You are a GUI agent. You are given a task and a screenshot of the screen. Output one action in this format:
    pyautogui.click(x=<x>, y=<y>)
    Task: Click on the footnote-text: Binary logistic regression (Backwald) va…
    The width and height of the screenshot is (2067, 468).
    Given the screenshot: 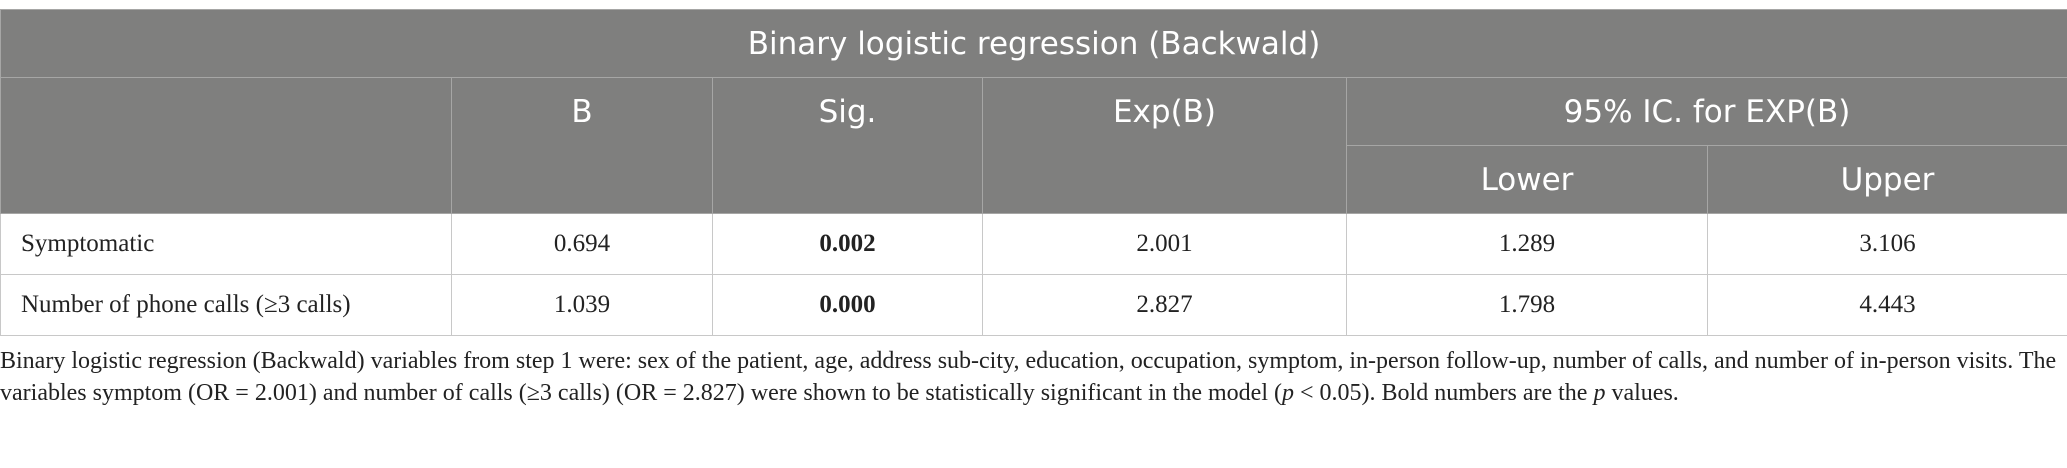 What is the action you would take?
    pyautogui.click(x=1028, y=377)
    